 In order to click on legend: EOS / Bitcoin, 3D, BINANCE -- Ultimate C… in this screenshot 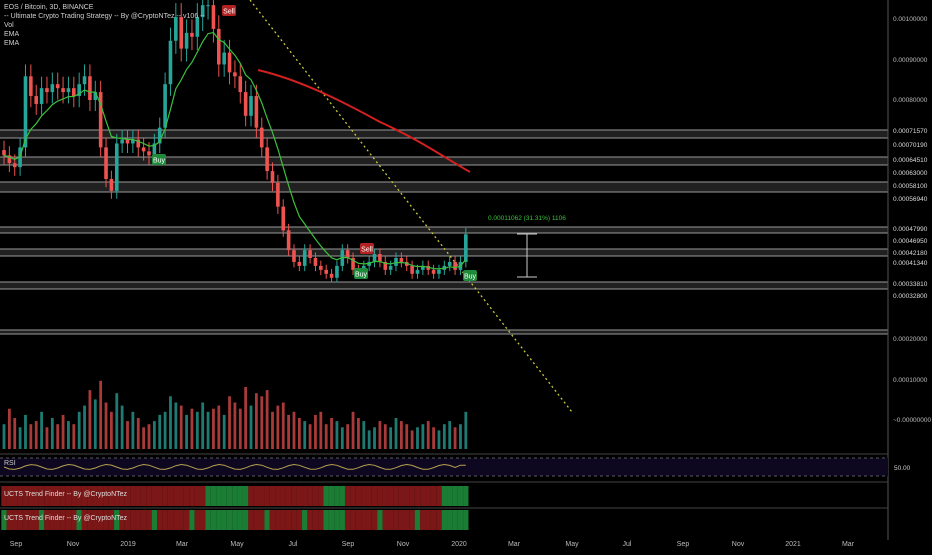, I will do `click(104, 25)`.